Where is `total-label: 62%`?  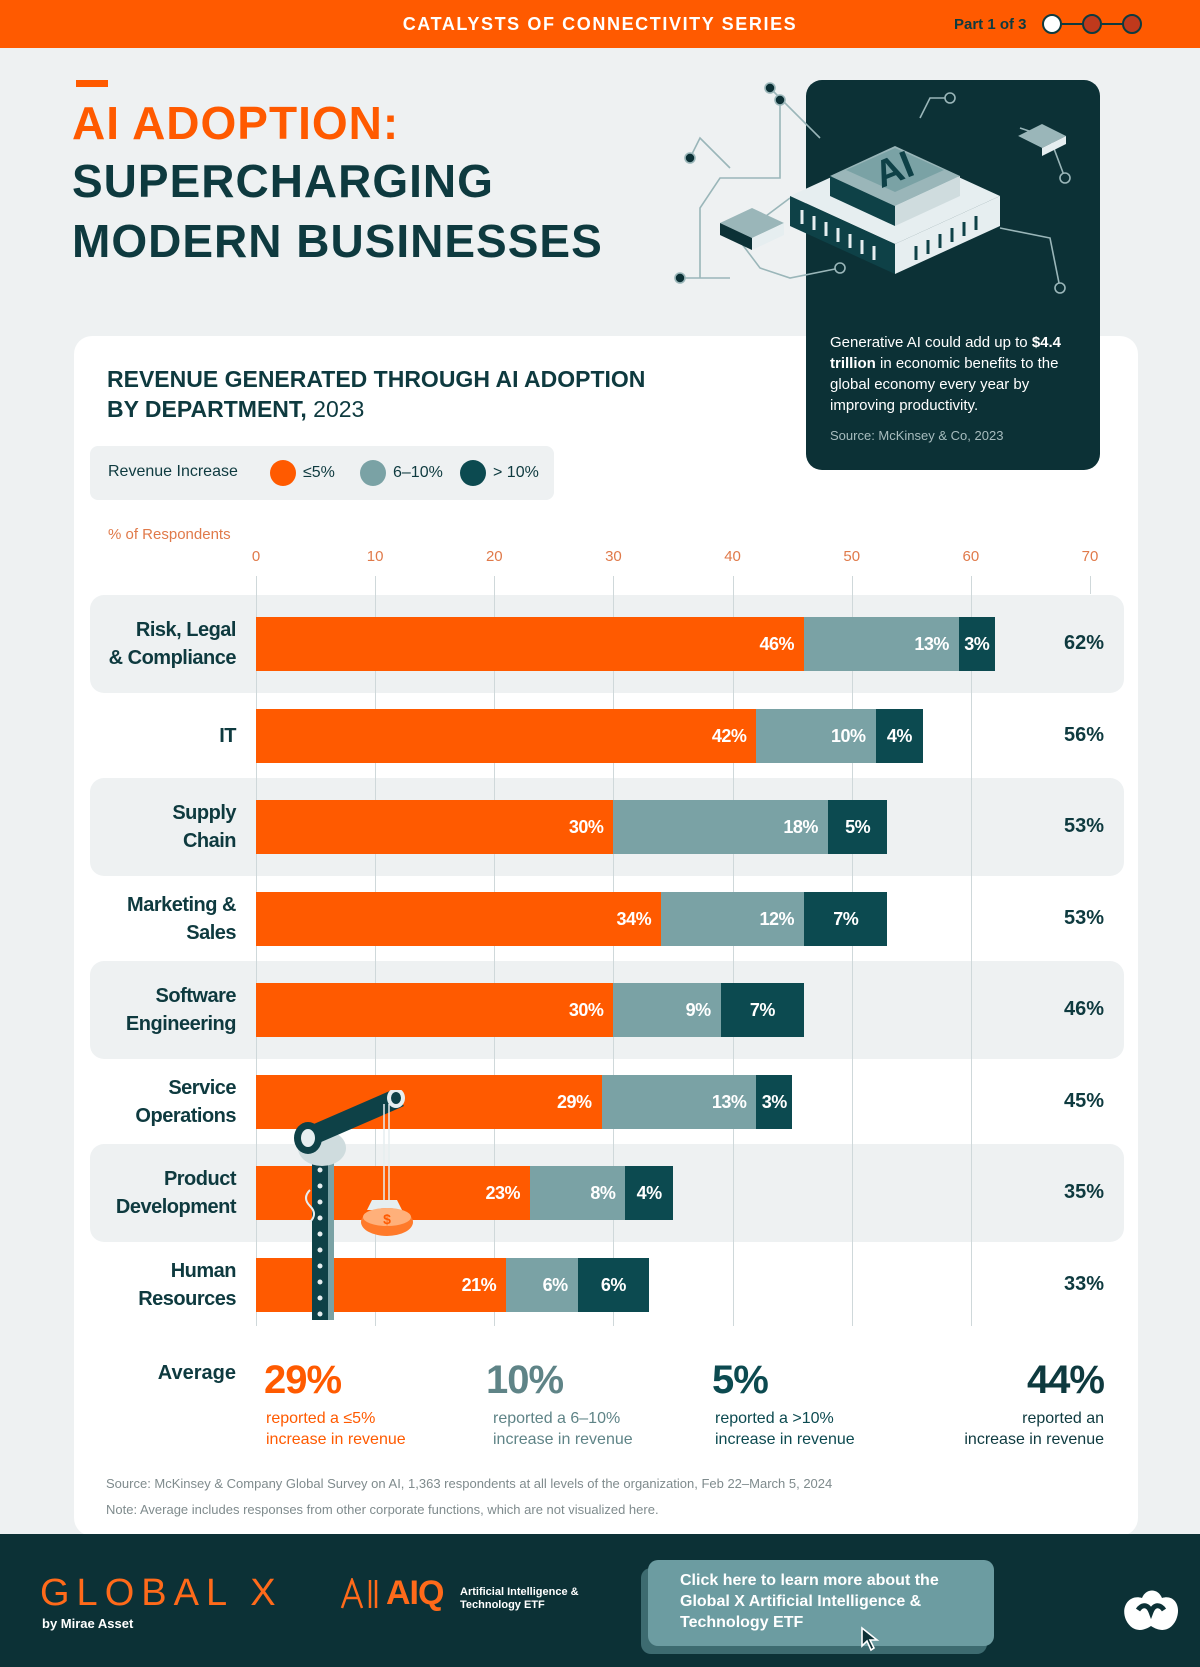 total-label: 62% is located at coordinates (1083, 643).